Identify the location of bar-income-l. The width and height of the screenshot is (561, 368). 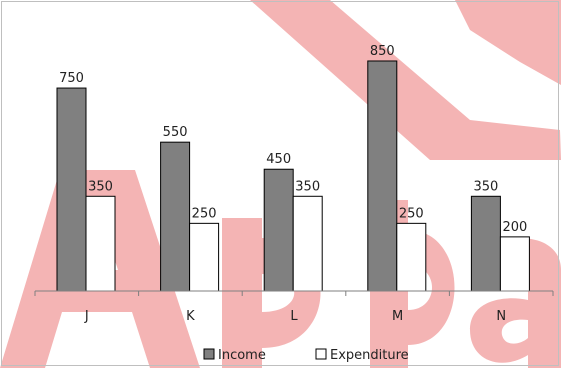
(278, 230).